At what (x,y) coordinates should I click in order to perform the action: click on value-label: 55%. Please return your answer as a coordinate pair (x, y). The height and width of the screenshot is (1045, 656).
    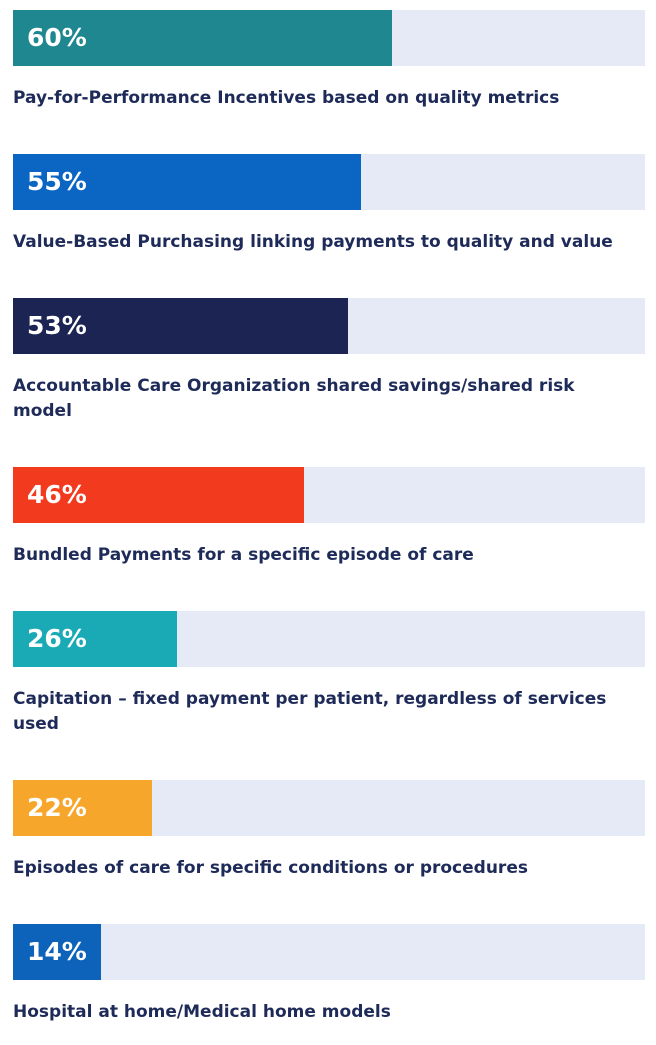
    Looking at the image, I should click on (57, 181).